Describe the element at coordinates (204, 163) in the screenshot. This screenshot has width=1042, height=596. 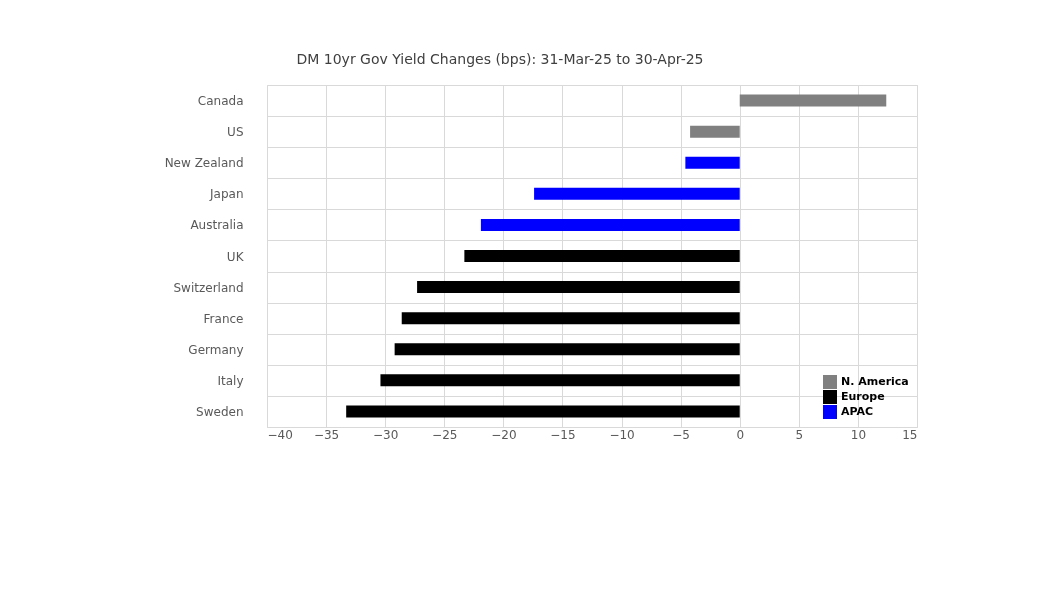
I see `y-tick-label: New Zealand` at that location.